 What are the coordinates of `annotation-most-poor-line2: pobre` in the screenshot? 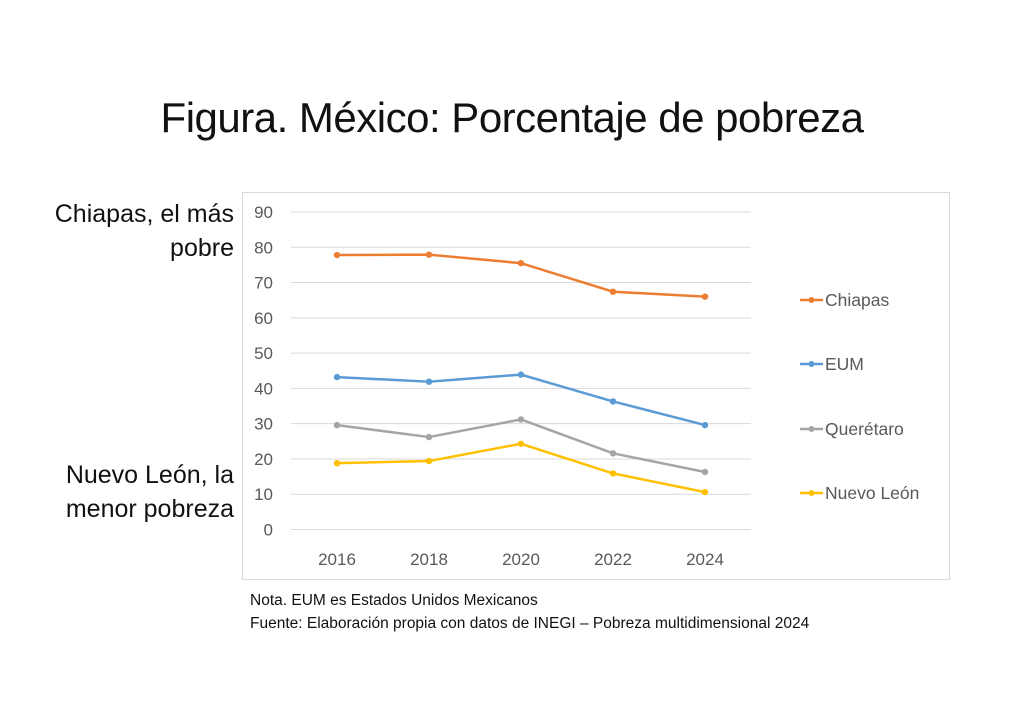 It's located at (202, 248).